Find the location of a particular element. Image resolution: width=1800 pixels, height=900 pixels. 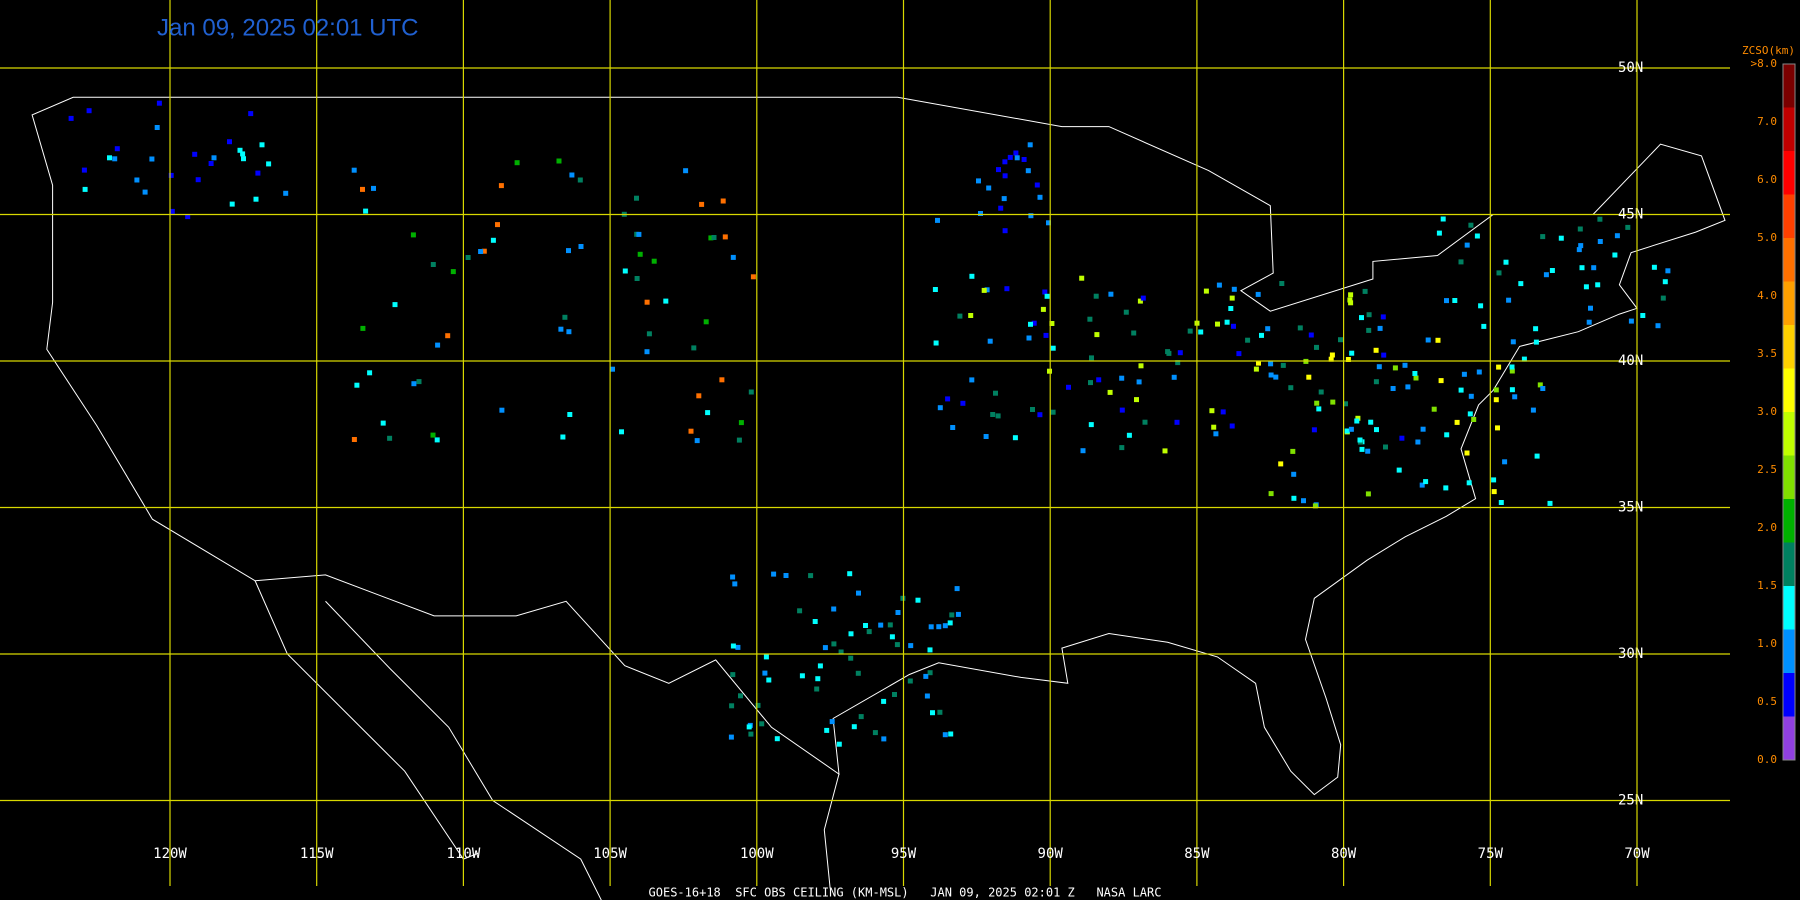

longitude-label: 100W is located at coordinates (757, 854).